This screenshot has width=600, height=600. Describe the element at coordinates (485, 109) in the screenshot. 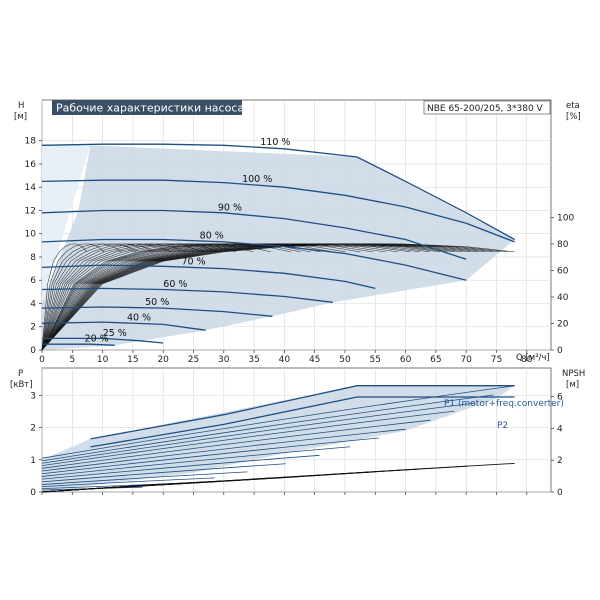

I see `model-label: NBE 65-200/205, 3*380 V` at that location.